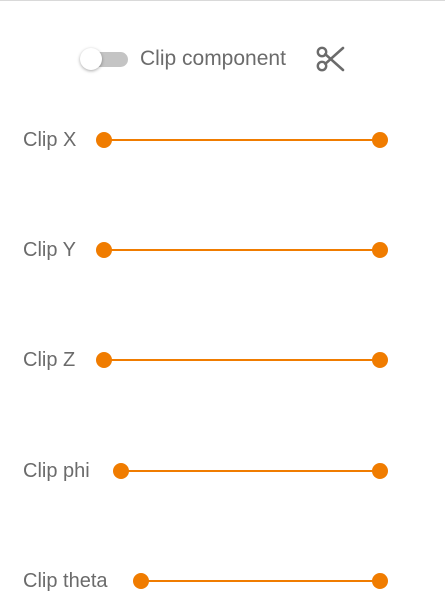 Image resolution: width=445 pixels, height=600 pixels. What do you see at coordinates (213, 58) in the screenshot?
I see `clip-component-label: Clip component` at bounding box center [213, 58].